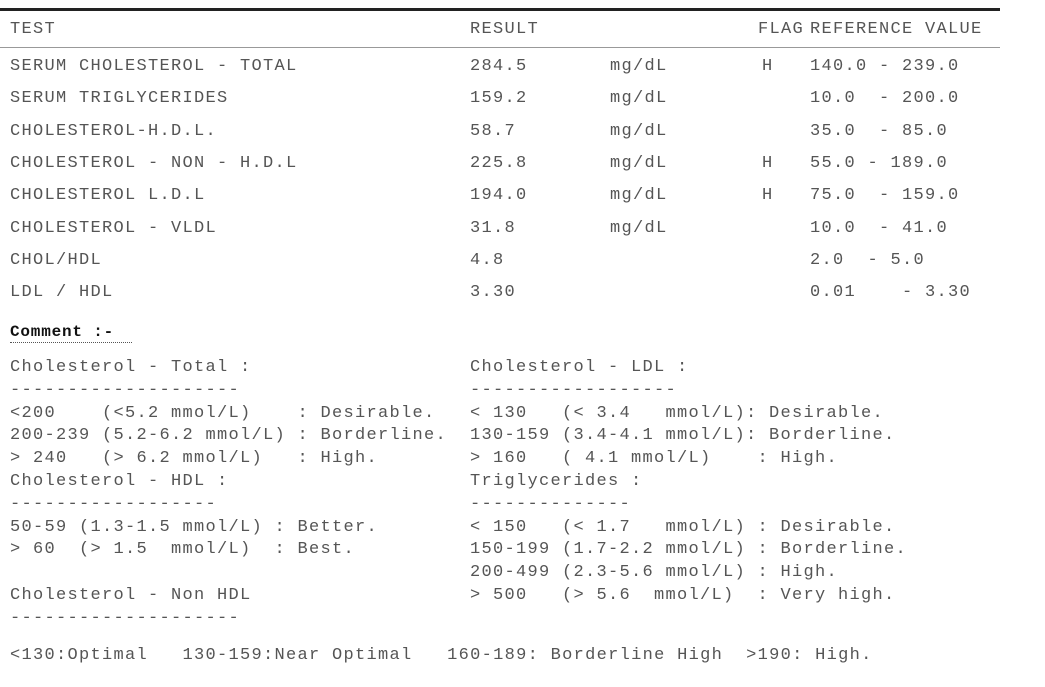 The height and width of the screenshot is (687, 1045). I want to click on cell: 58.7, so click(493, 131).